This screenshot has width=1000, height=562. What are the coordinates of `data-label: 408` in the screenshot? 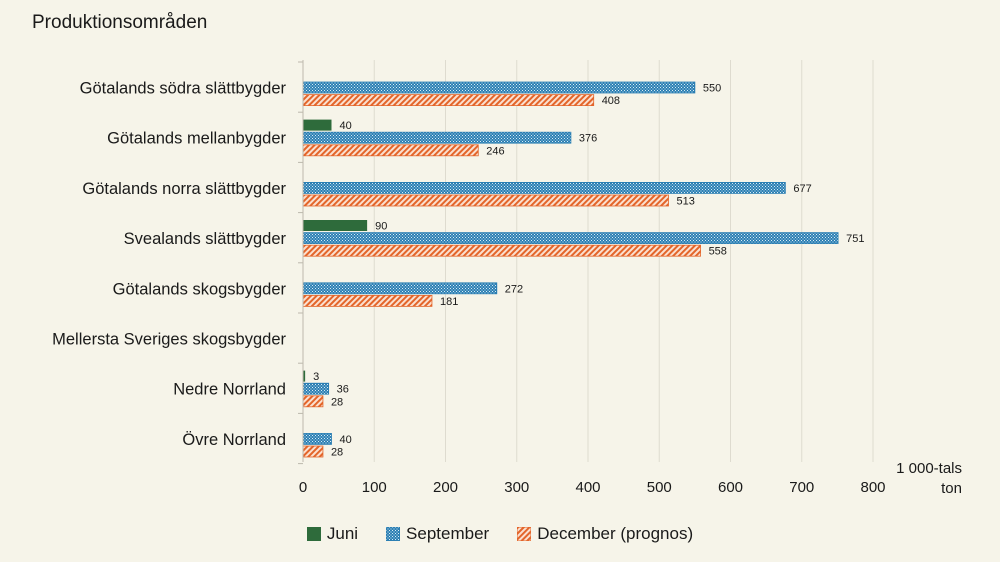 It's located at (611, 101).